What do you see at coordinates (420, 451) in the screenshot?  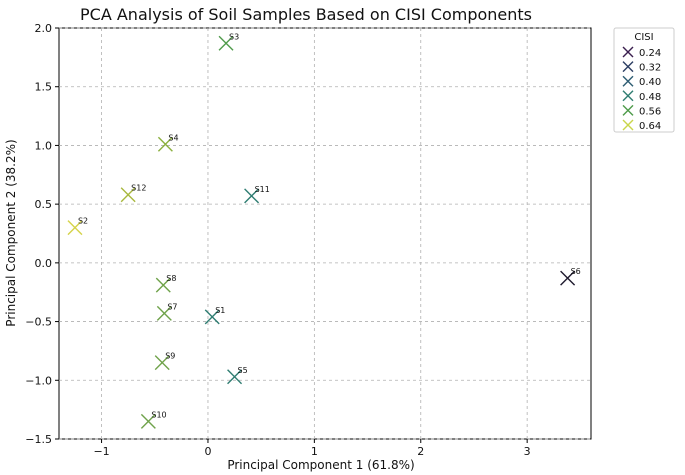 I see `x-tick-label: 2` at bounding box center [420, 451].